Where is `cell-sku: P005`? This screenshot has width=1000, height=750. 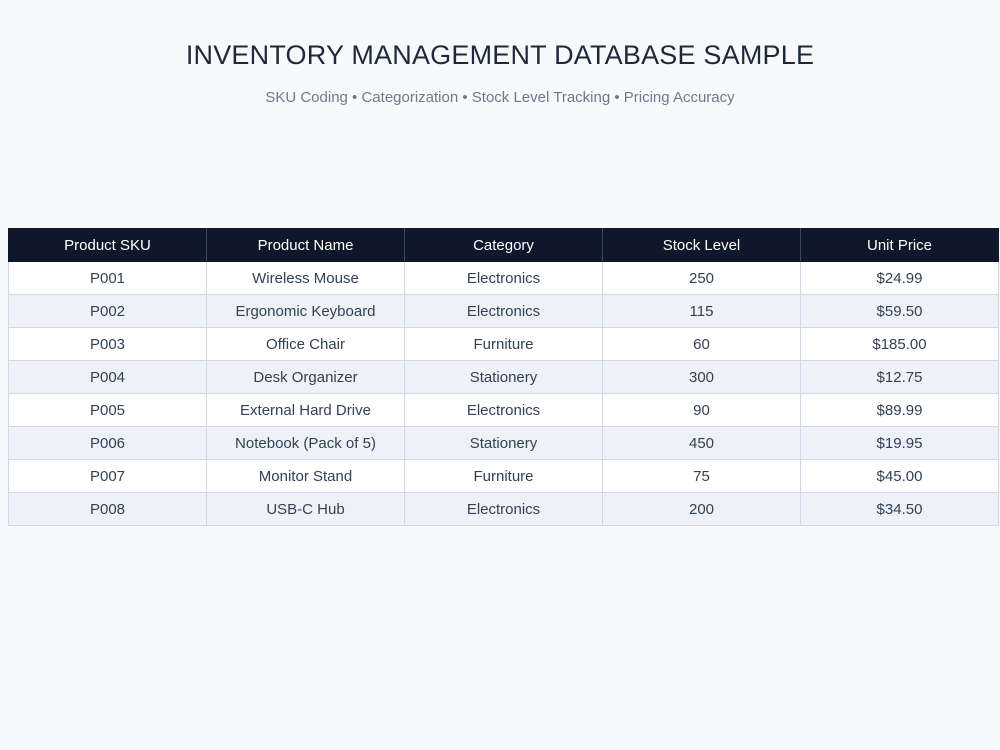 cell-sku: P005 is located at coordinates (107, 410).